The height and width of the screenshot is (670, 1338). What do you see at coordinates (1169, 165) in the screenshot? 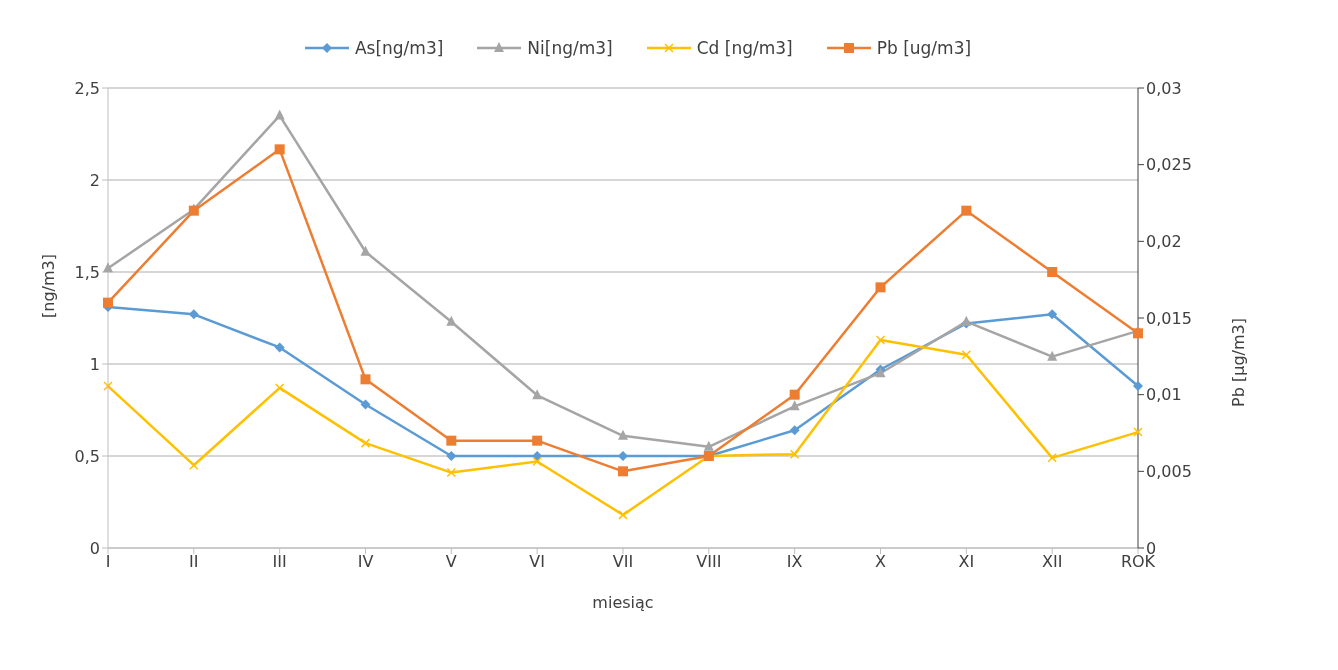
I see `y2-tick-label: 0,025` at bounding box center [1169, 165].